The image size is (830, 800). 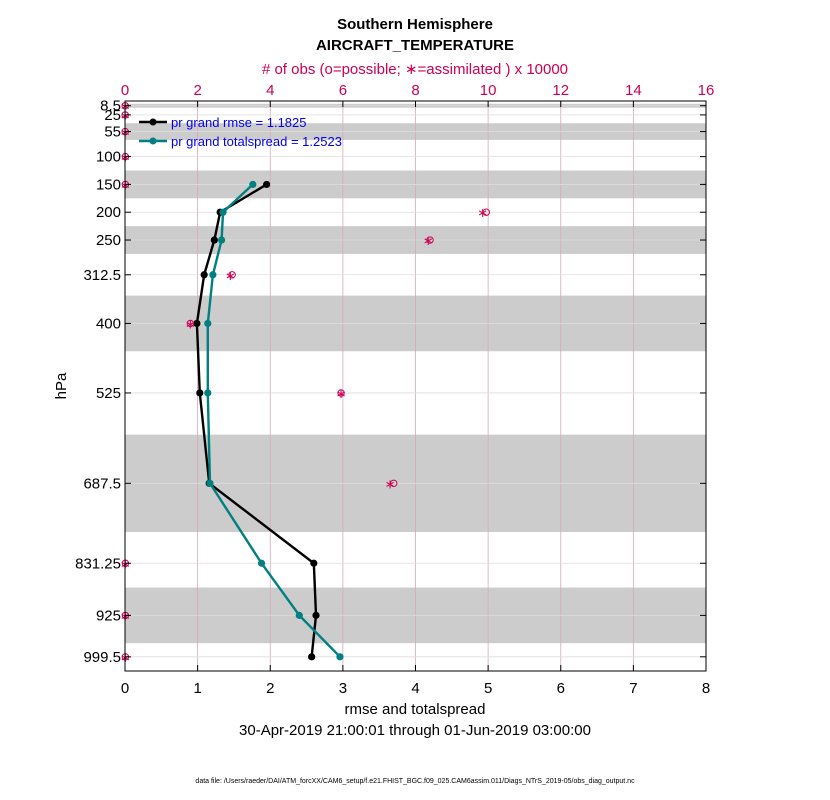 I want to click on y-tick-label-9: 525, so click(x=108, y=393).